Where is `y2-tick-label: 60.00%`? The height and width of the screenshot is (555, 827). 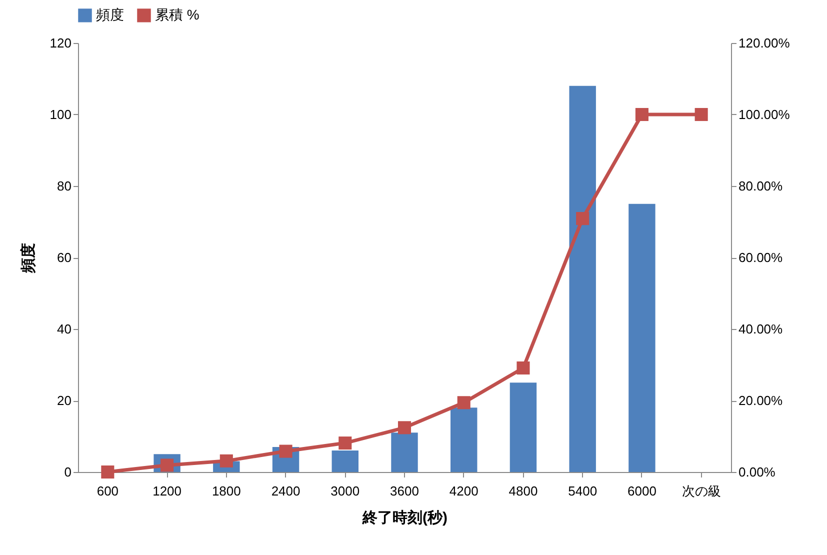
y2-tick-label: 60.00% is located at coordinates (761, 257).